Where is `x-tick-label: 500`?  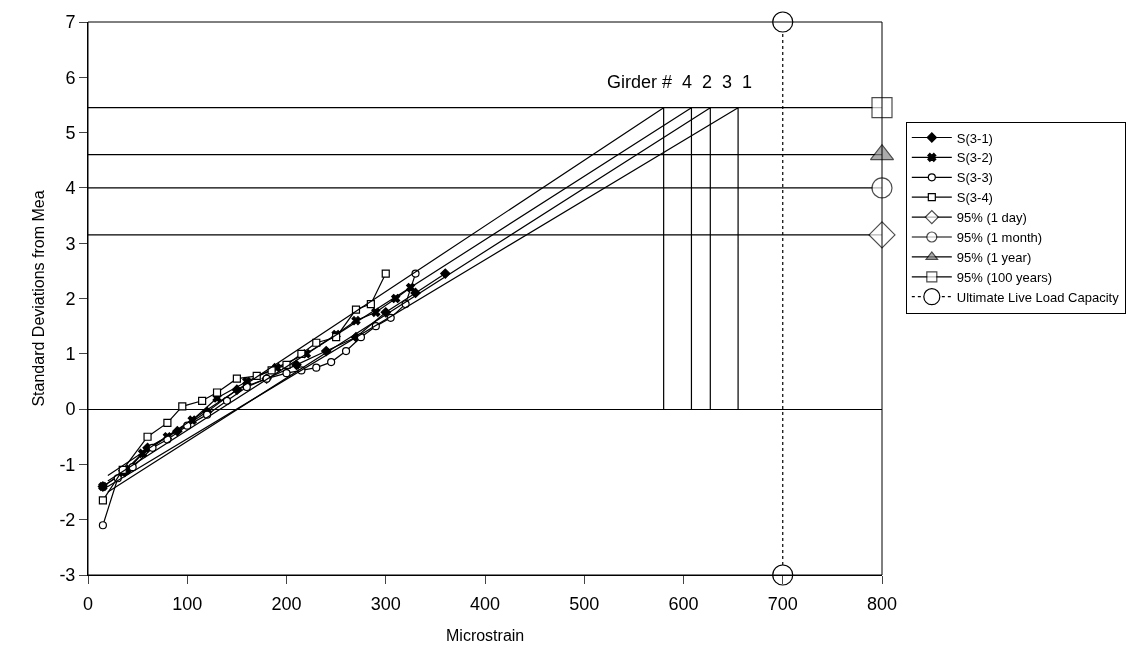 x-tick-label: 500 is located at coordinates (584, 603).